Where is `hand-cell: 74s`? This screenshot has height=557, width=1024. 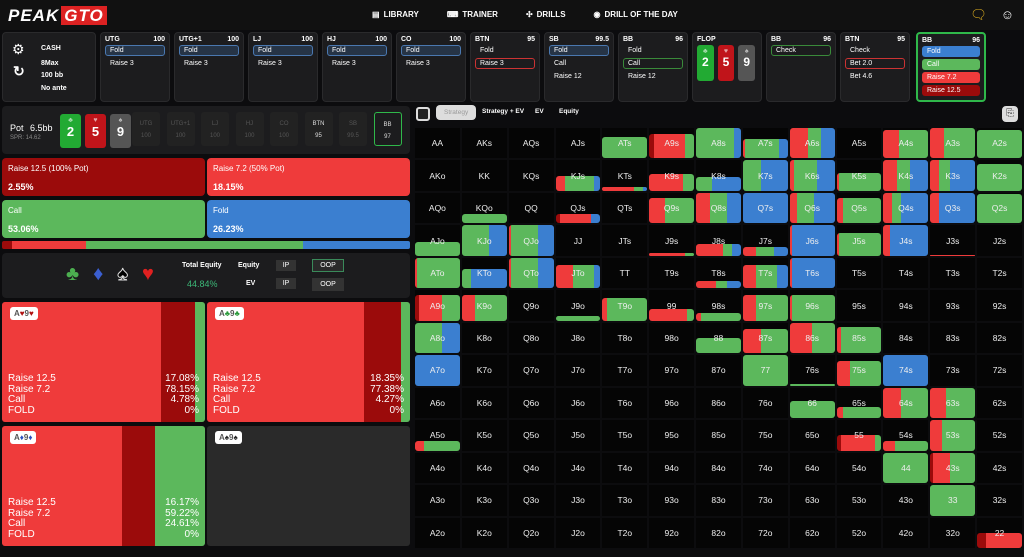
hand-cell: 74s is located at coordinates (906, 370).